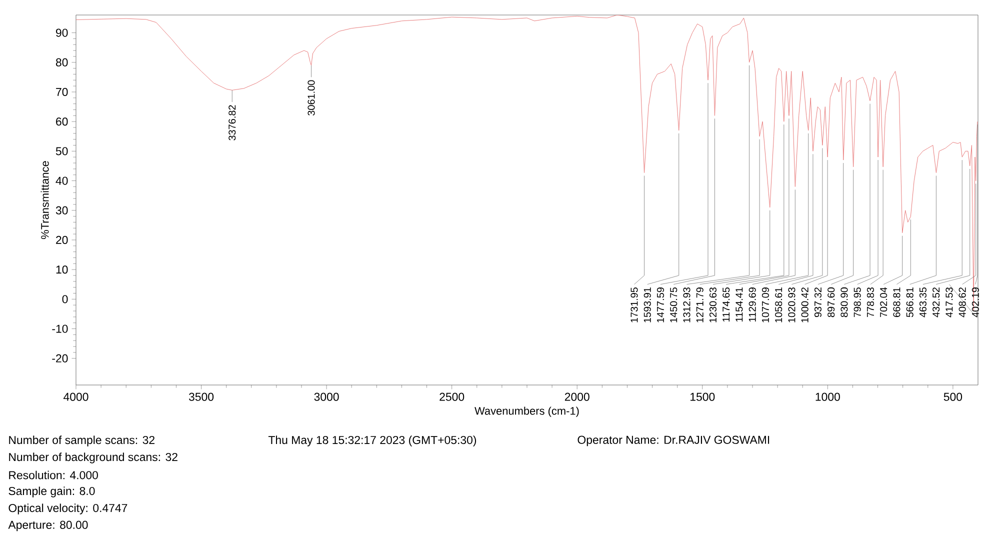  Describe the element at coordinates (896, 303) in the screenshot. I see `annotation: 668.81` at that location.